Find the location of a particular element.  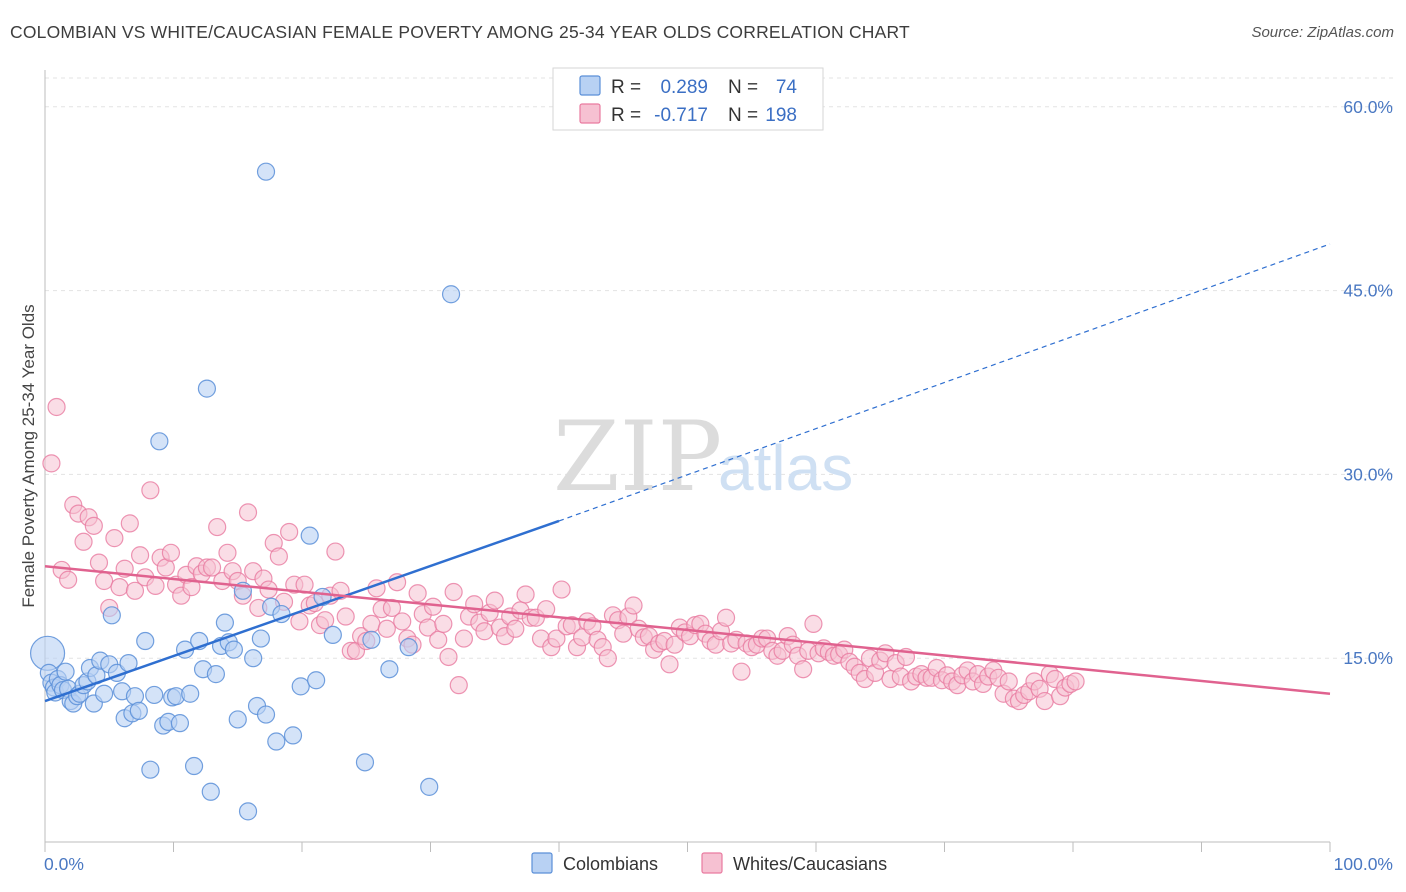

legend-r-label-1: R = is located at coordinates (626, 115).